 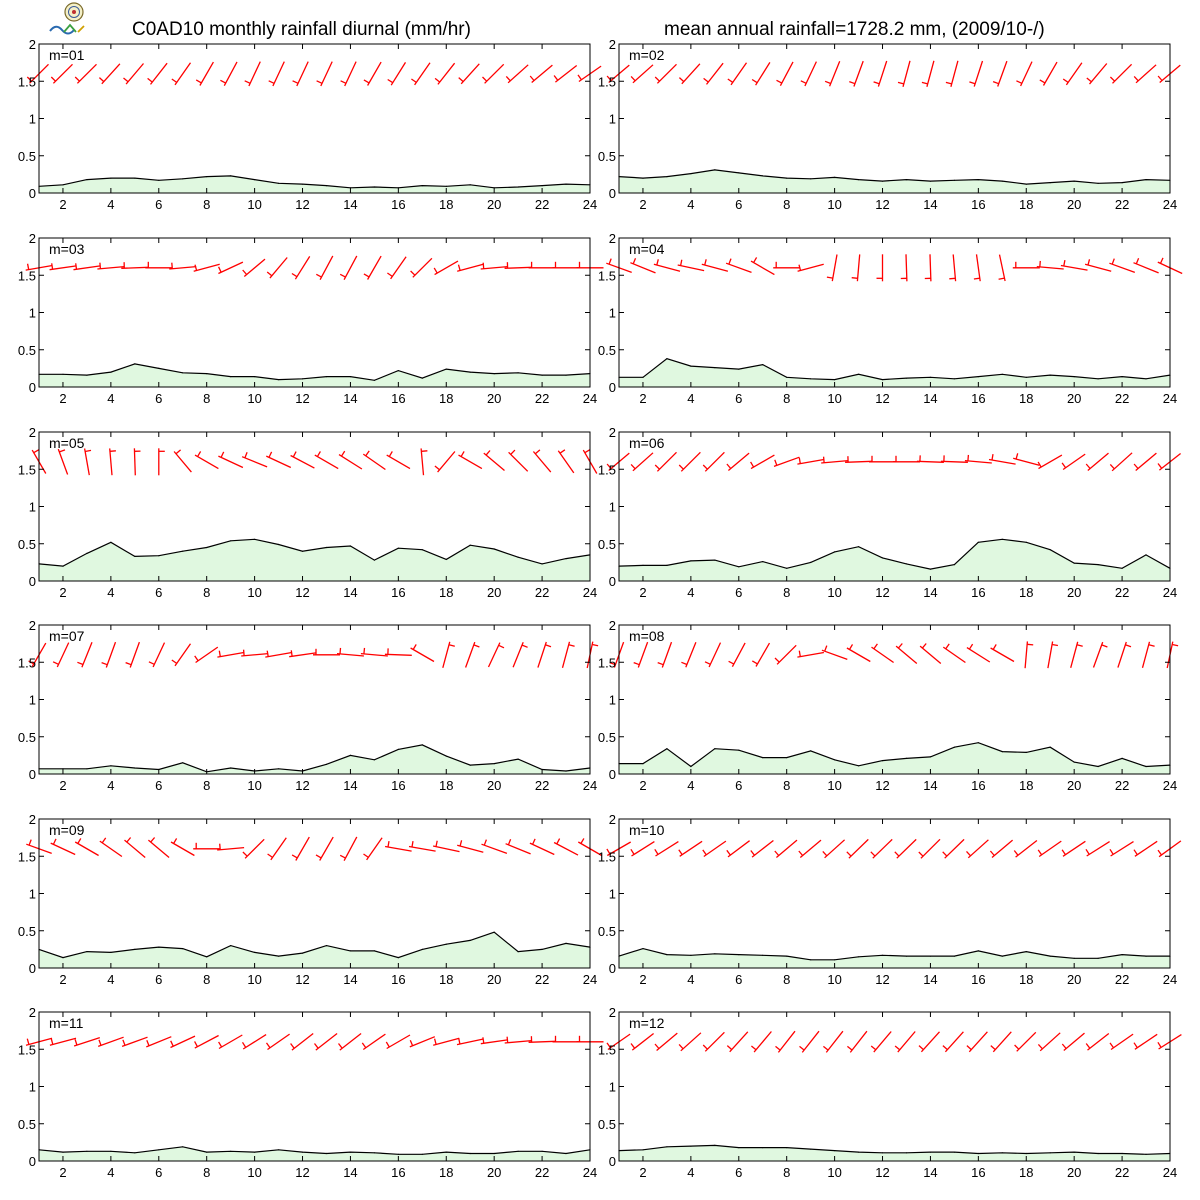 What do you see at coordinates (882, 592) in the screenshot?
I see `x-tick-label: 12` at bounding box center [882, 592].